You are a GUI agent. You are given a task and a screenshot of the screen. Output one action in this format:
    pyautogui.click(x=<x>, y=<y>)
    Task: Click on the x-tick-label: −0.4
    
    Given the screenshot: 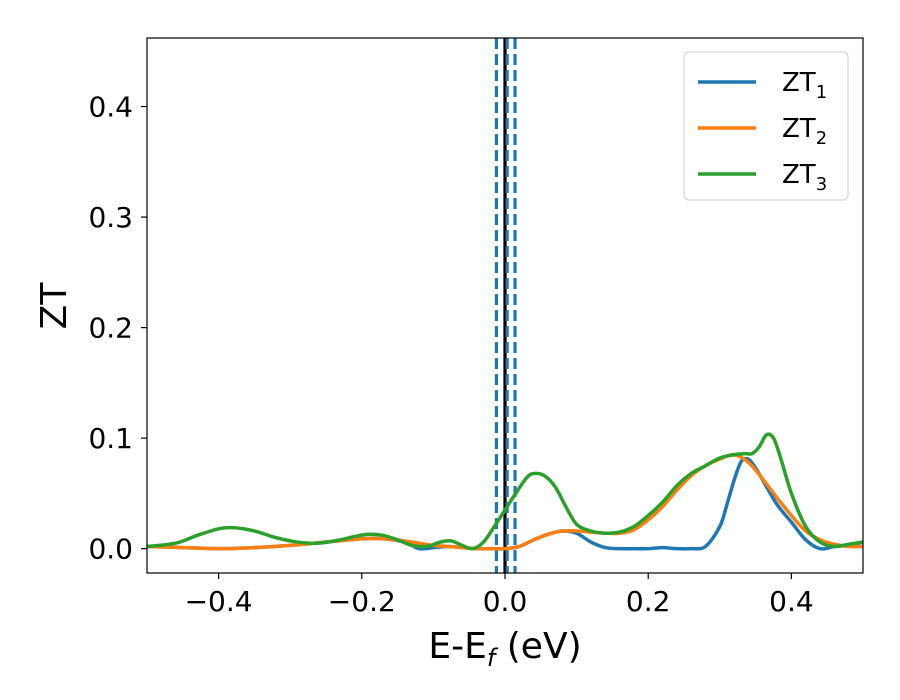 What is the action you would take?
    pyautogui.click(x=219, y=601)
    